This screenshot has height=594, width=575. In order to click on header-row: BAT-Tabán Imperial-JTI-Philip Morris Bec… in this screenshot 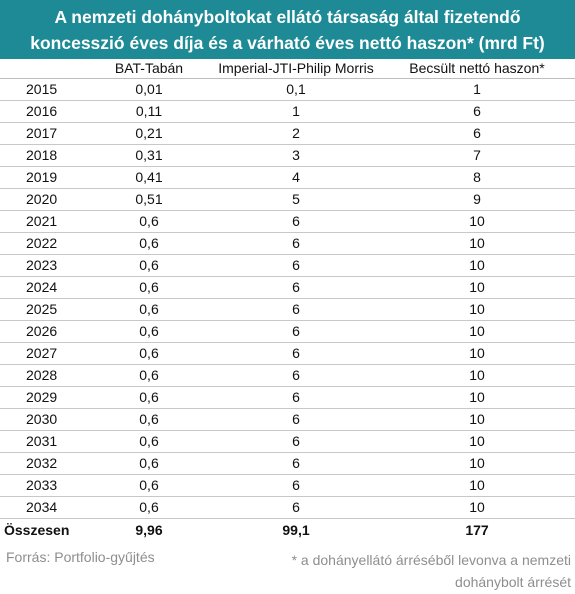, I will do `click(287, 68)`.